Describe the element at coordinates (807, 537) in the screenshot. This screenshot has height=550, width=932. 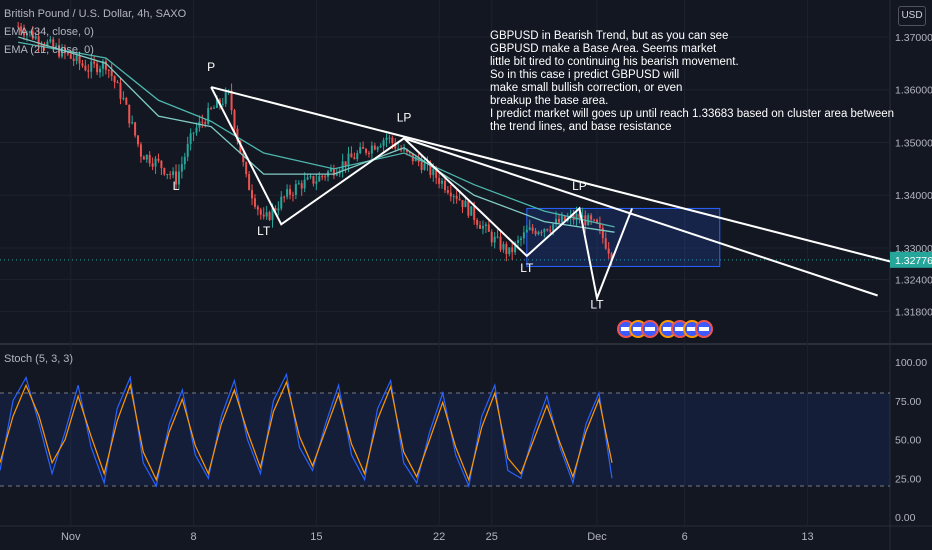
I see `time-tick-label: 13` at that location.